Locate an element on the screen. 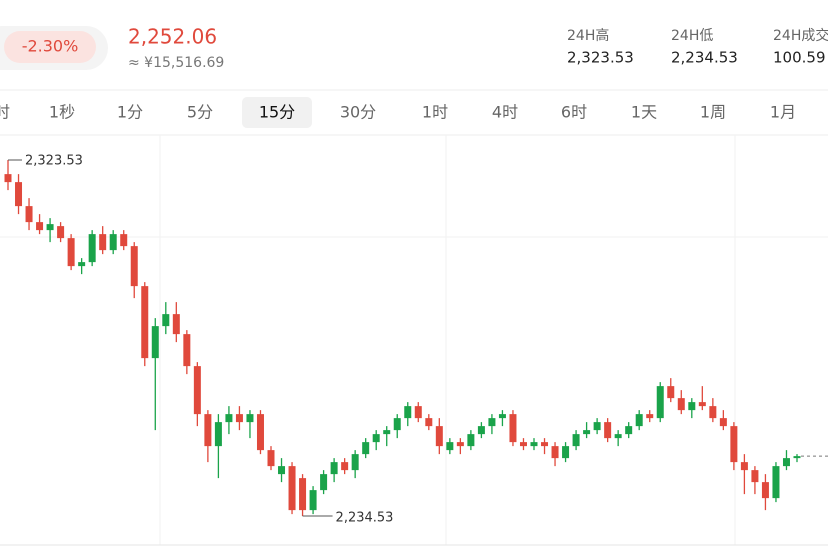  stat-value: 2,234.53 is located at coordinates (704, 58).